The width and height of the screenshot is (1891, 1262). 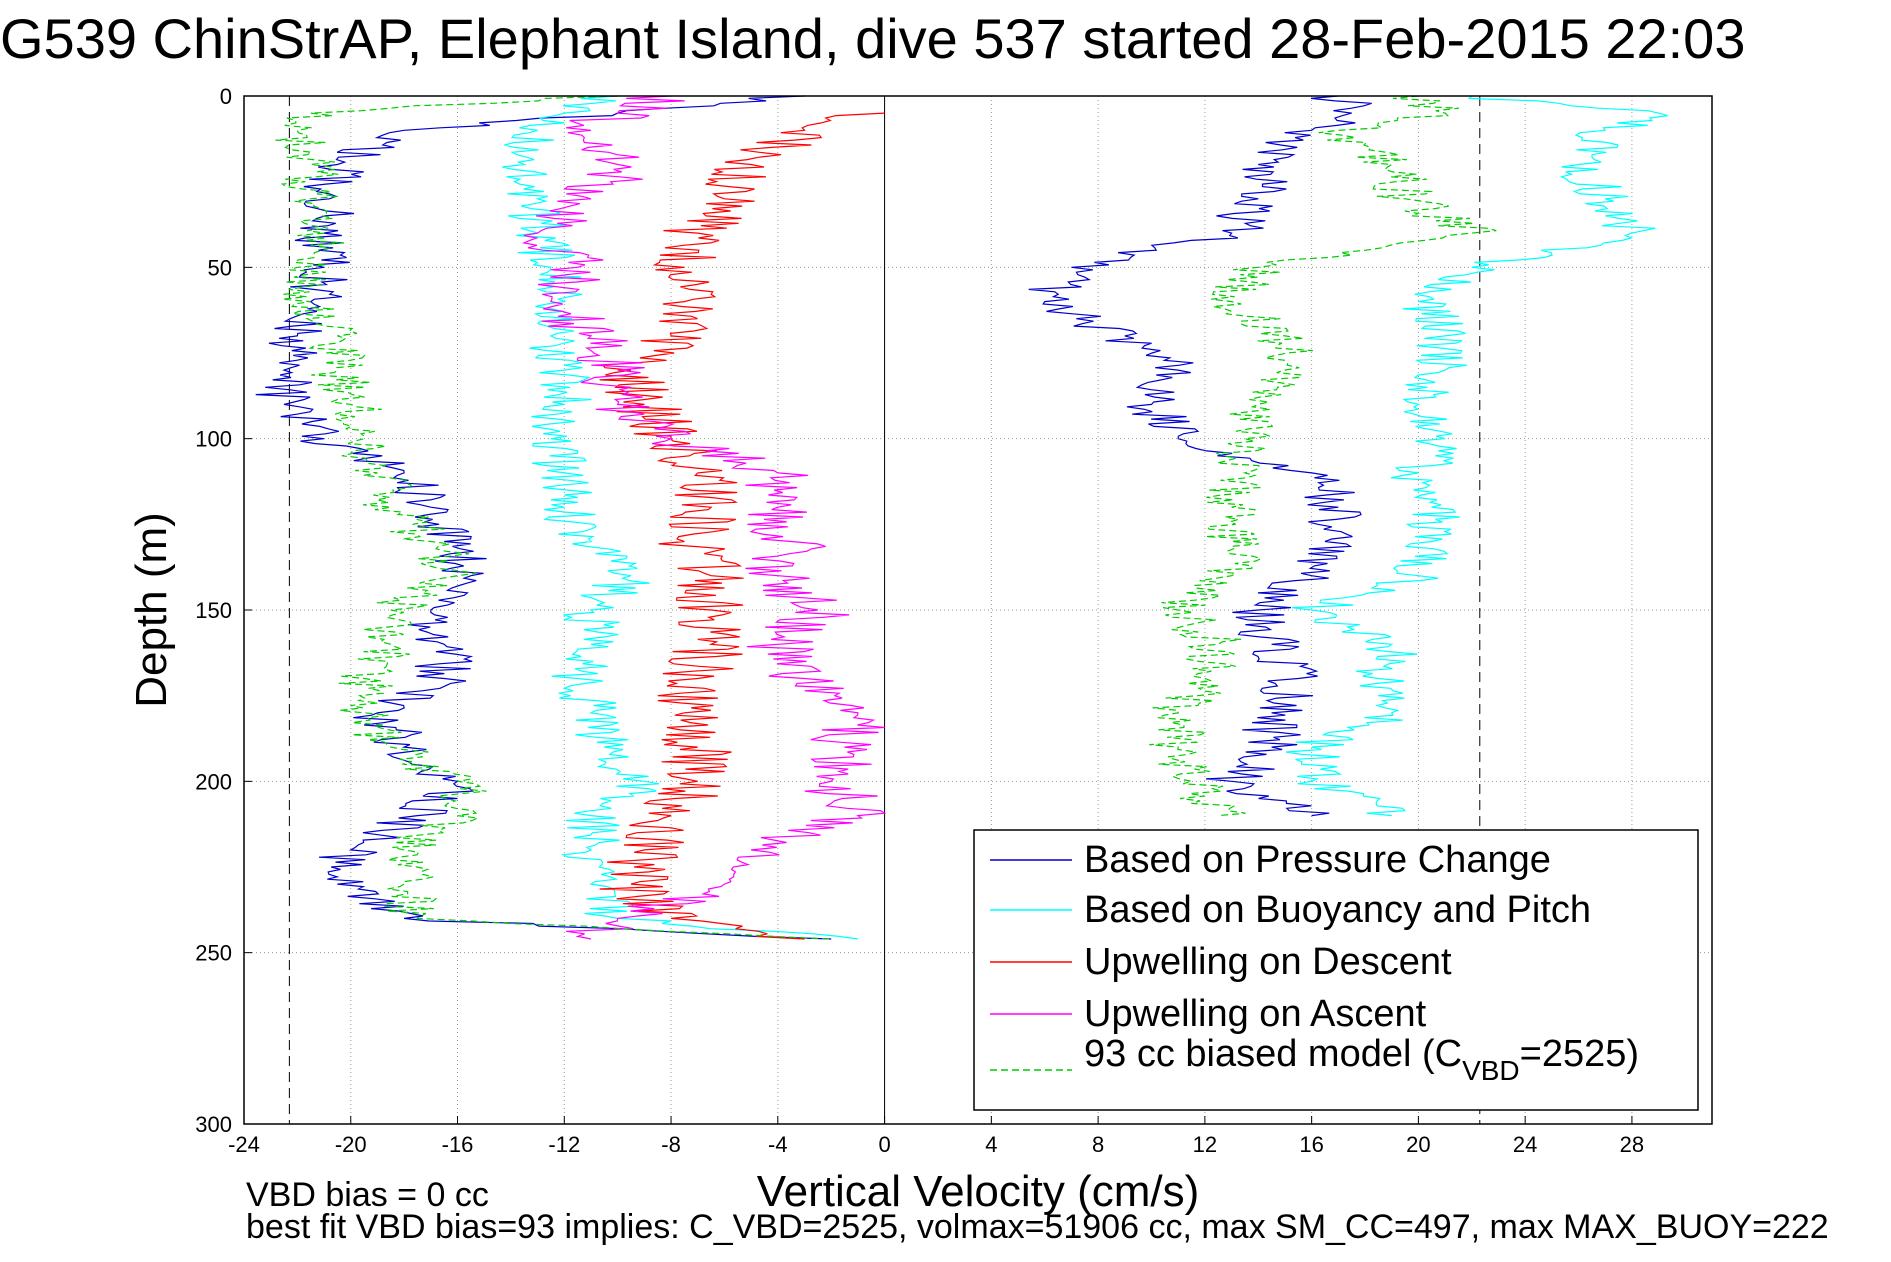 What do you see at coordinates (1525, 1144) in the screenshot?
I see `x-tick-label: 24` at bounding box center [1525, 1144].